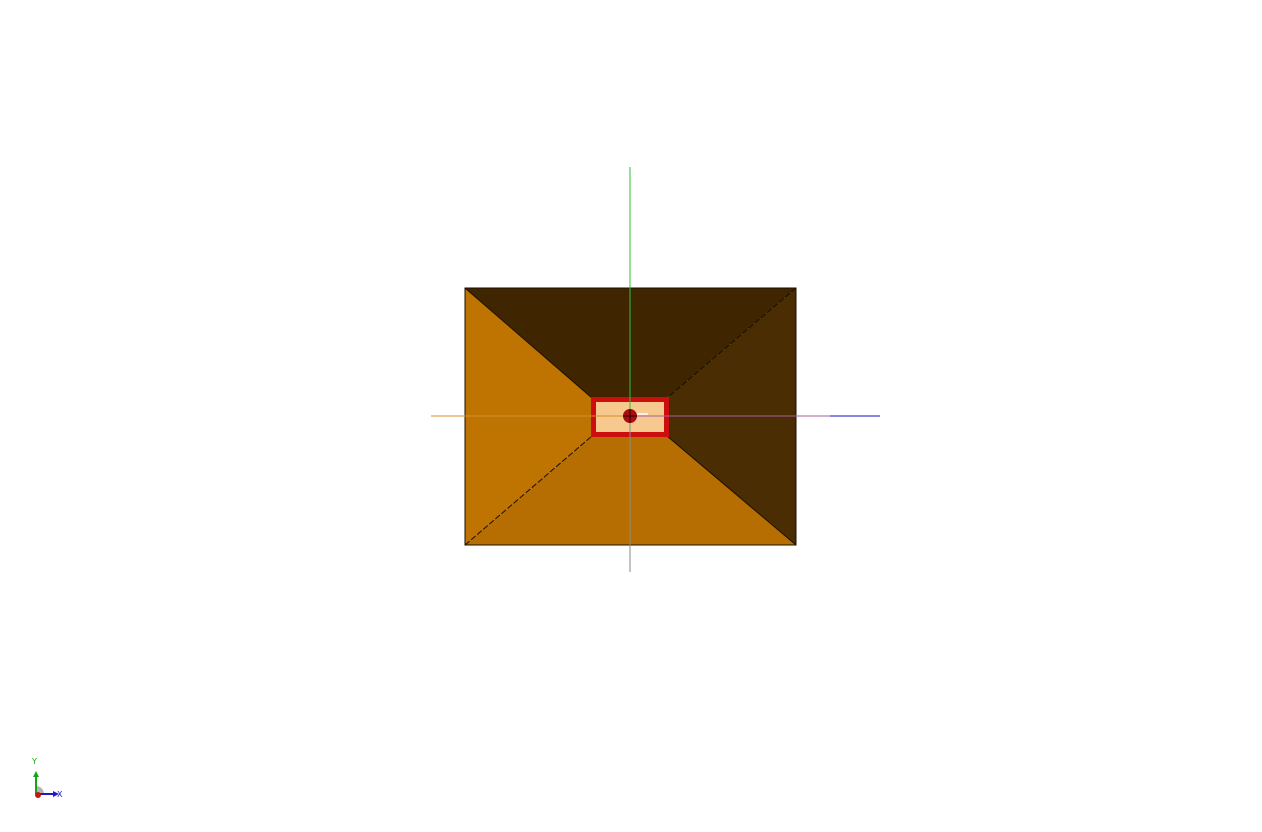 The width and height of the screenshot is (1262, 832). What do you see at coordinates (528, 343) in the screenshot?
I see `edge-top-left` at bounding box center [528, 343].